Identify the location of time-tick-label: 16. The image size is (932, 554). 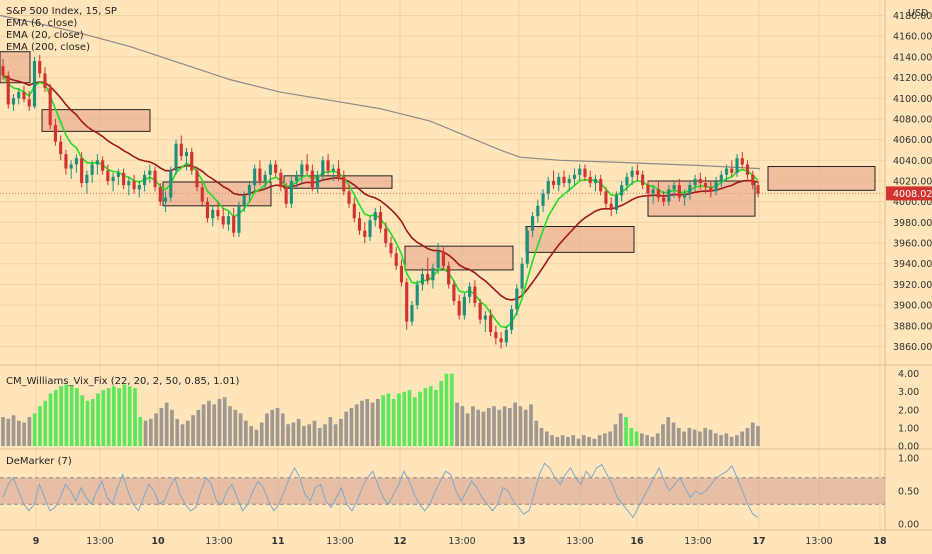
(637, 541).